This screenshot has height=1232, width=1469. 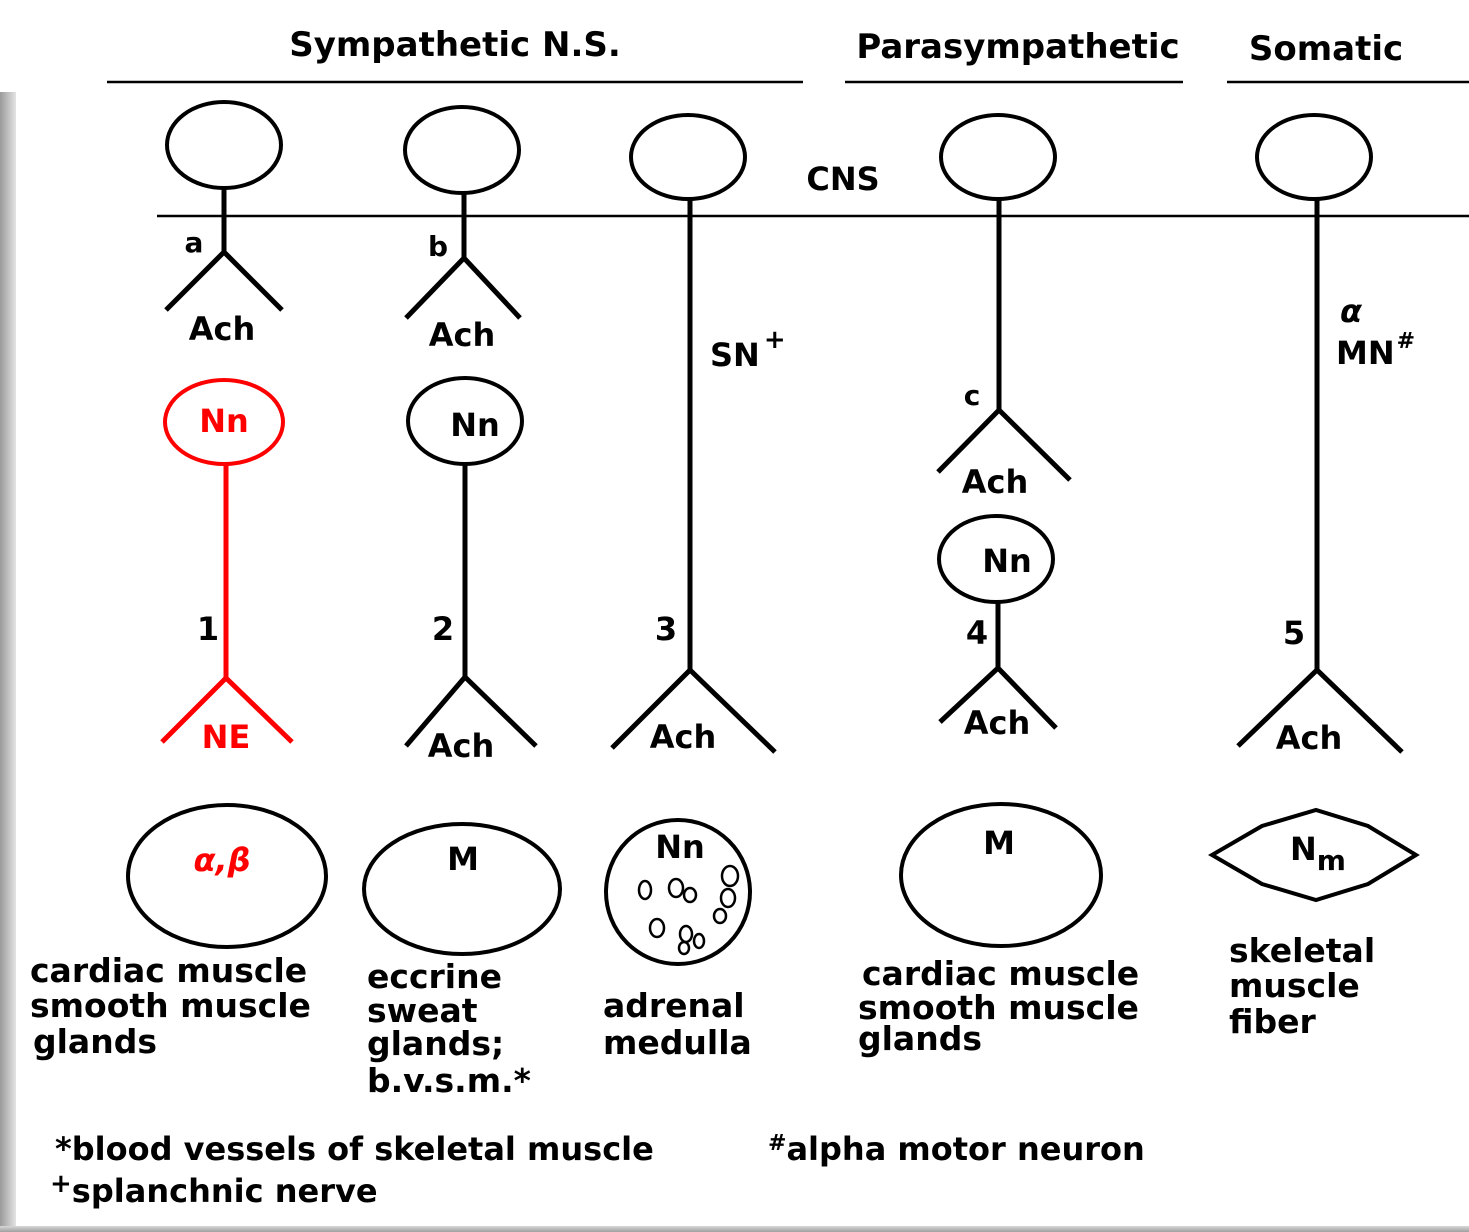 I want to click on cns-label: CNS, so click(x=842, y=179).